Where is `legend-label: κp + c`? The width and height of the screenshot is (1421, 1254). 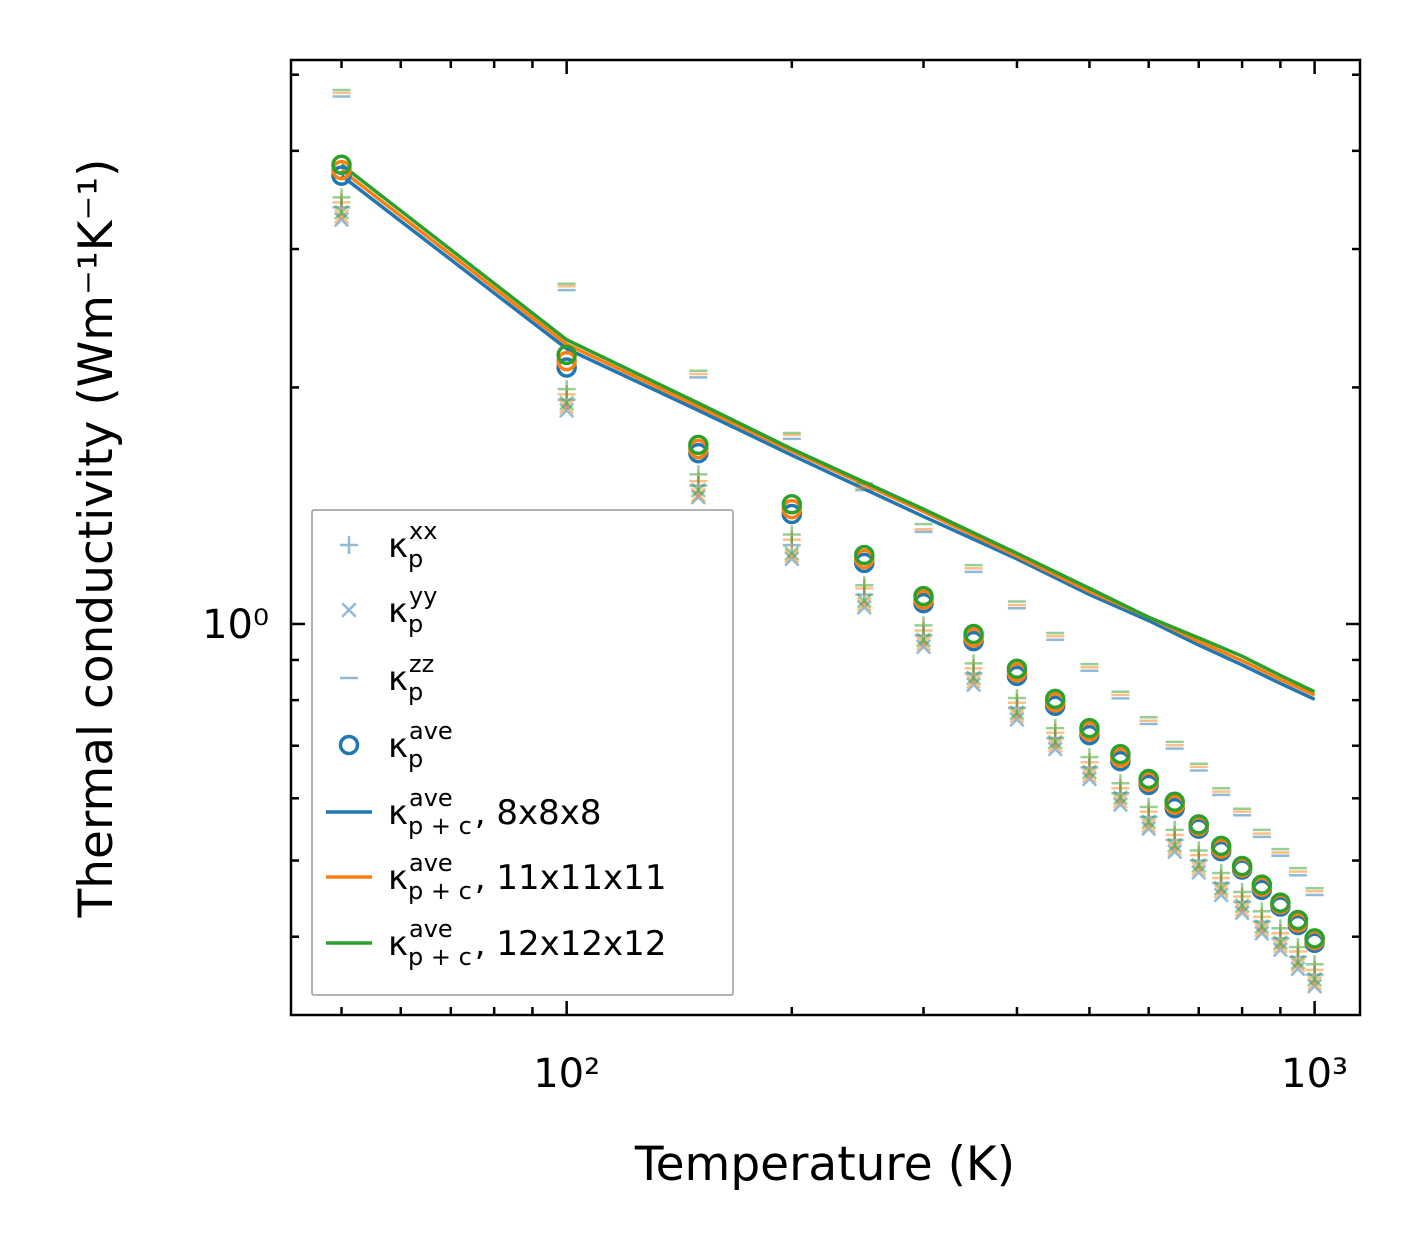 legend-label: κp + c is located at coordinates (430, 881).